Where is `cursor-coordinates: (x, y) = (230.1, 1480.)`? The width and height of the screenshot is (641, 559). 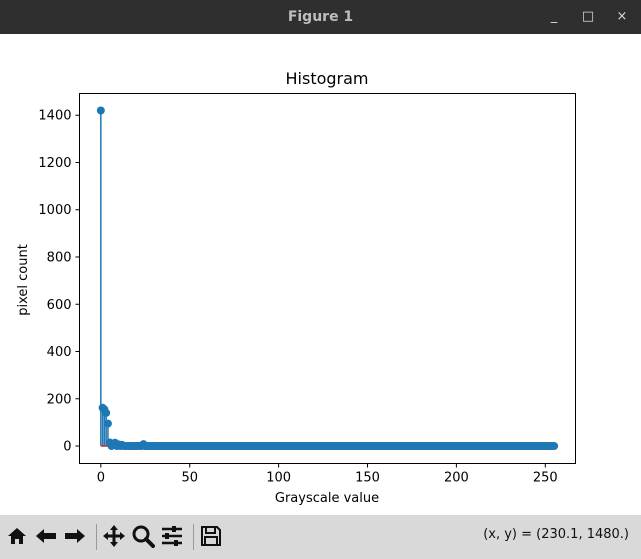
cursor-coordinates: (x, y) = (230.1, 1480.) is located at coordinates (556, 534).